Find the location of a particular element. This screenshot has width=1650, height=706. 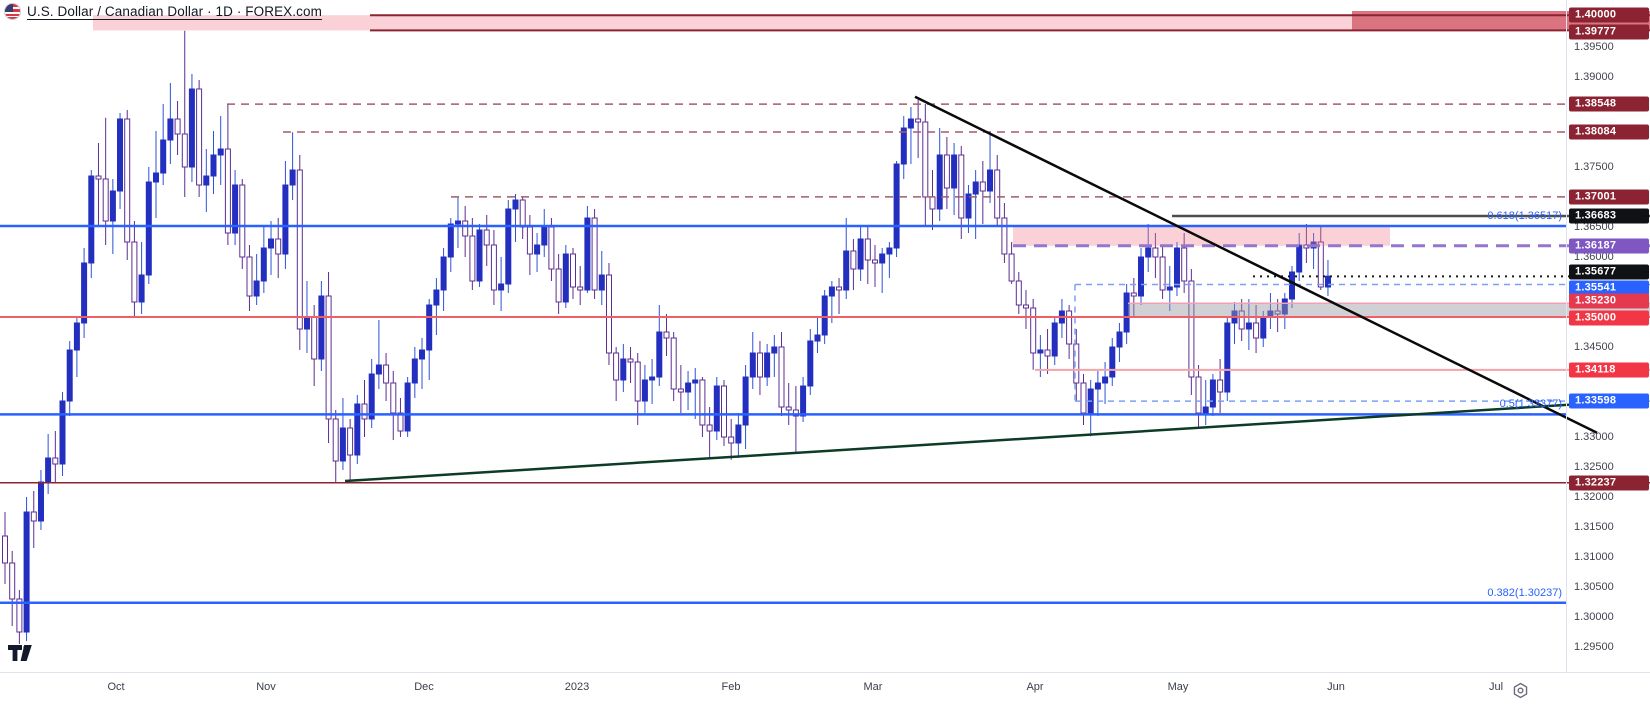

price-axis-label: 1.39000 is located at coordinates (1594, 77).